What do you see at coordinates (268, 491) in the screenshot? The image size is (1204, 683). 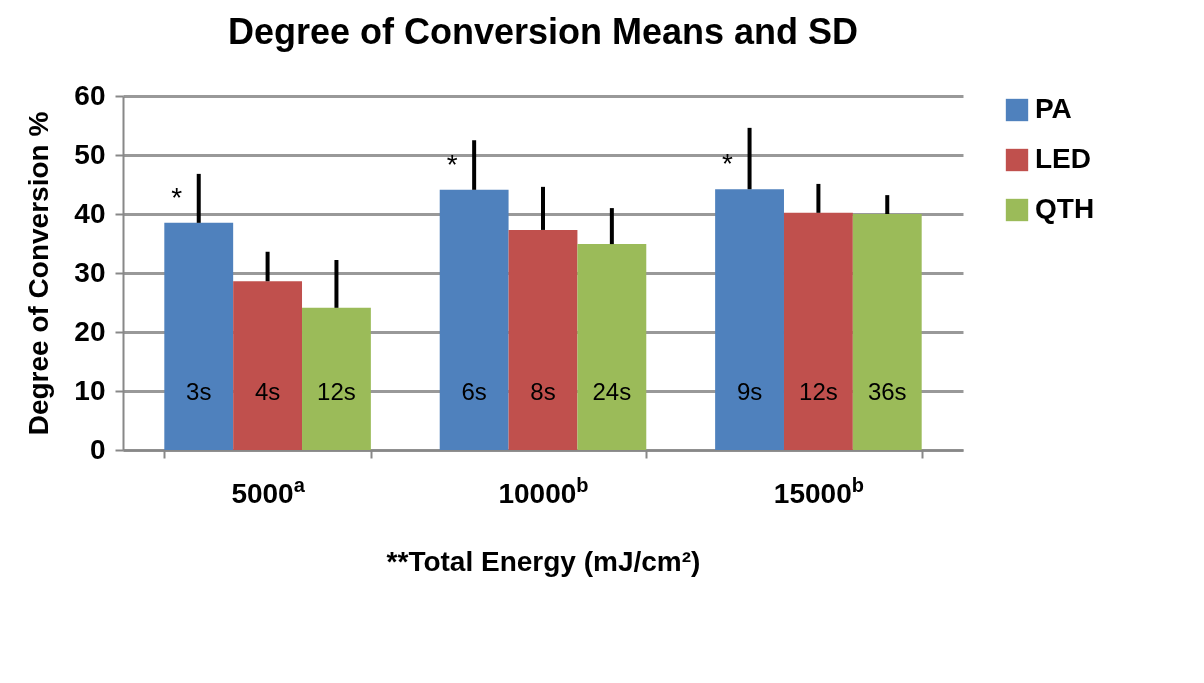 I see `x-tick-label: 5000$^{a}$` at bounding box center [268, 491].